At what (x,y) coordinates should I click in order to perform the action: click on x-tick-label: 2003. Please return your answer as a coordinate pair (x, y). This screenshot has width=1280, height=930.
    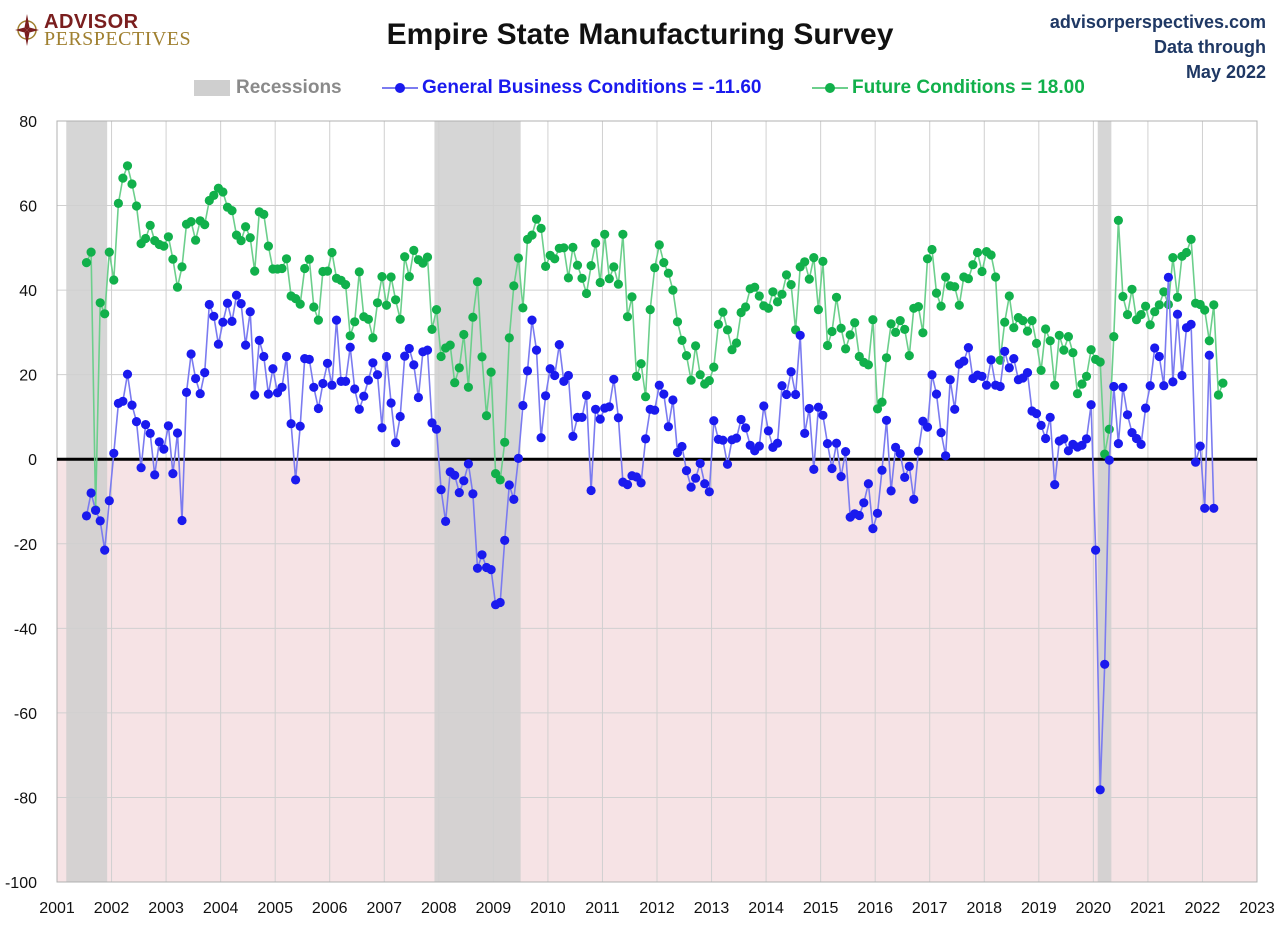
    Looking at the image, I should click on (166, 908).